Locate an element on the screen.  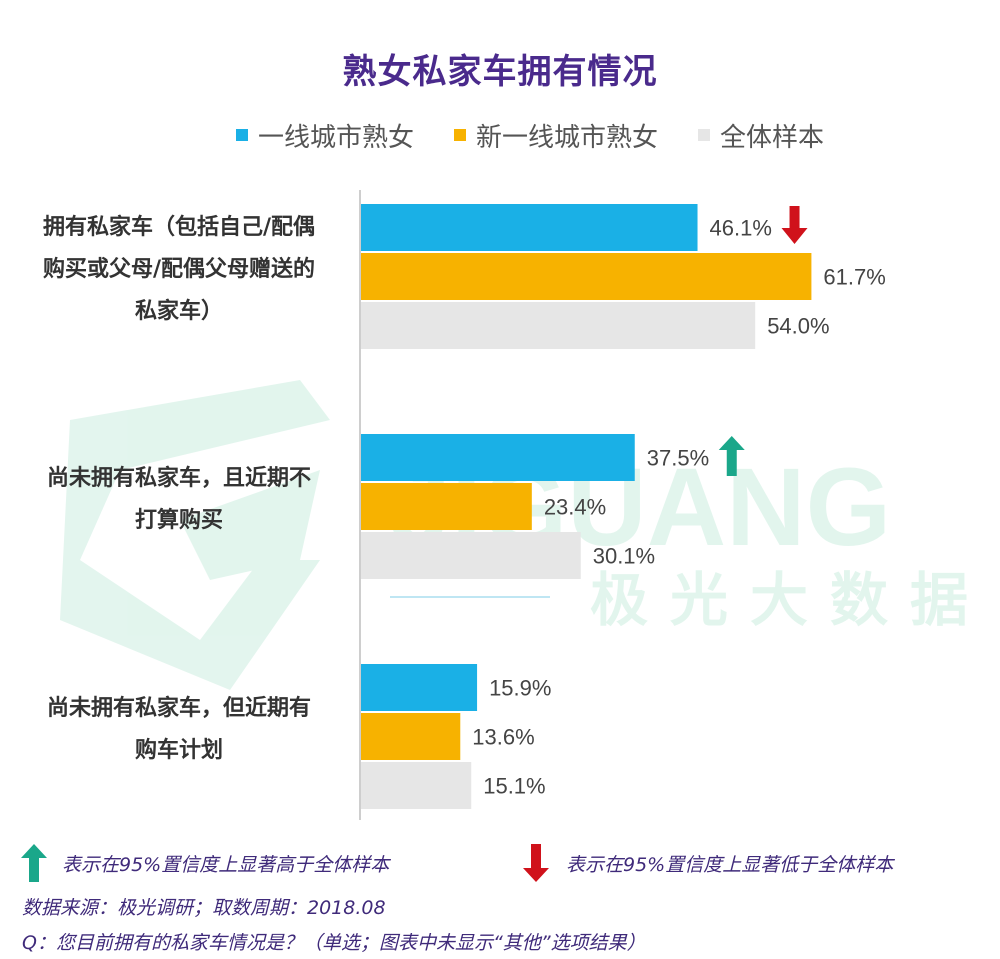
bar-new-tier1-cat3 is located at coordinates (411, 736).